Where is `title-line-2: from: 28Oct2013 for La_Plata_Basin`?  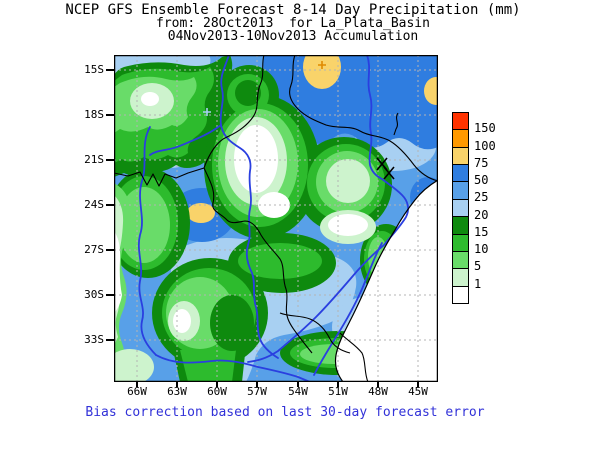 title-line-2: from: 28Oct2013 for La_Plata_Basin is located at coordinates (293, 23).